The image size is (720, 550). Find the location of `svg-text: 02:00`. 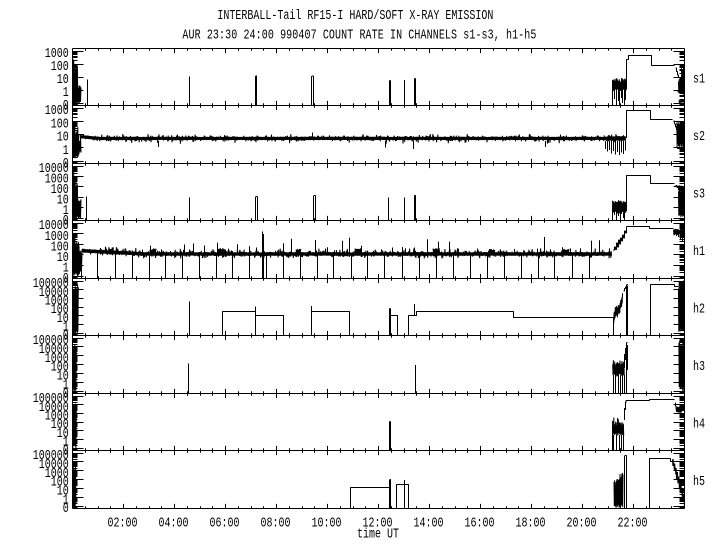

svg-text: 02:00 is located at coordinates (123, 523).